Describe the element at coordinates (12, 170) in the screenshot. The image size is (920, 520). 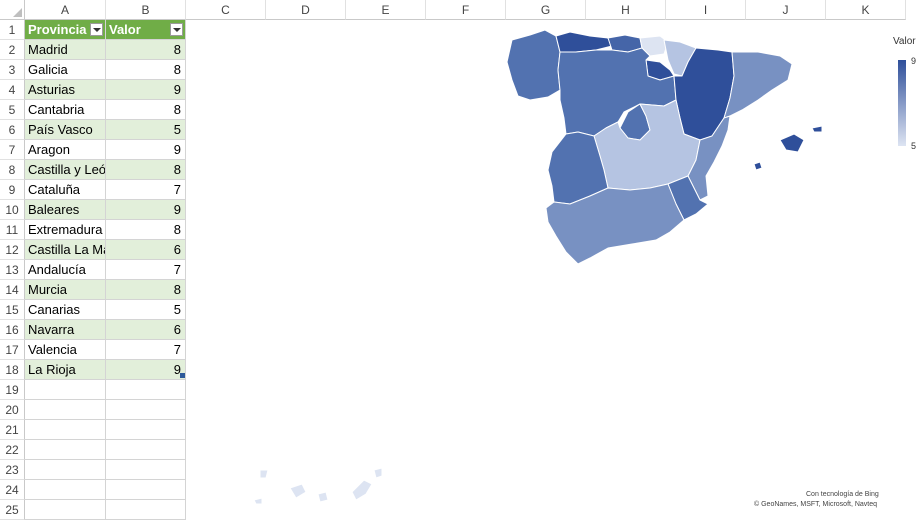
I see `row-header: 8` at that location.